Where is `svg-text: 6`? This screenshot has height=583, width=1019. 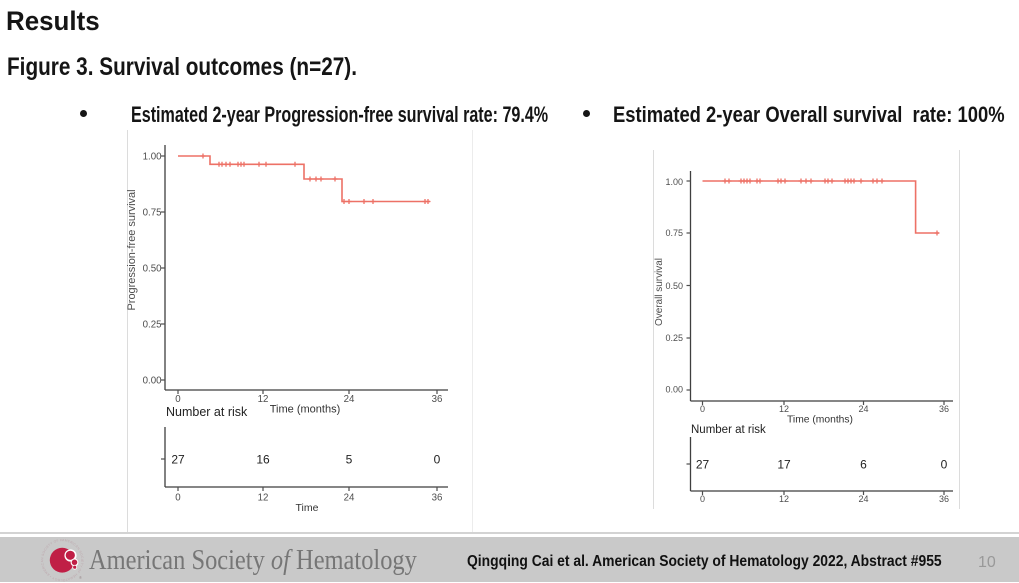 svg-text: 6 is located at coordinates (863, 465).